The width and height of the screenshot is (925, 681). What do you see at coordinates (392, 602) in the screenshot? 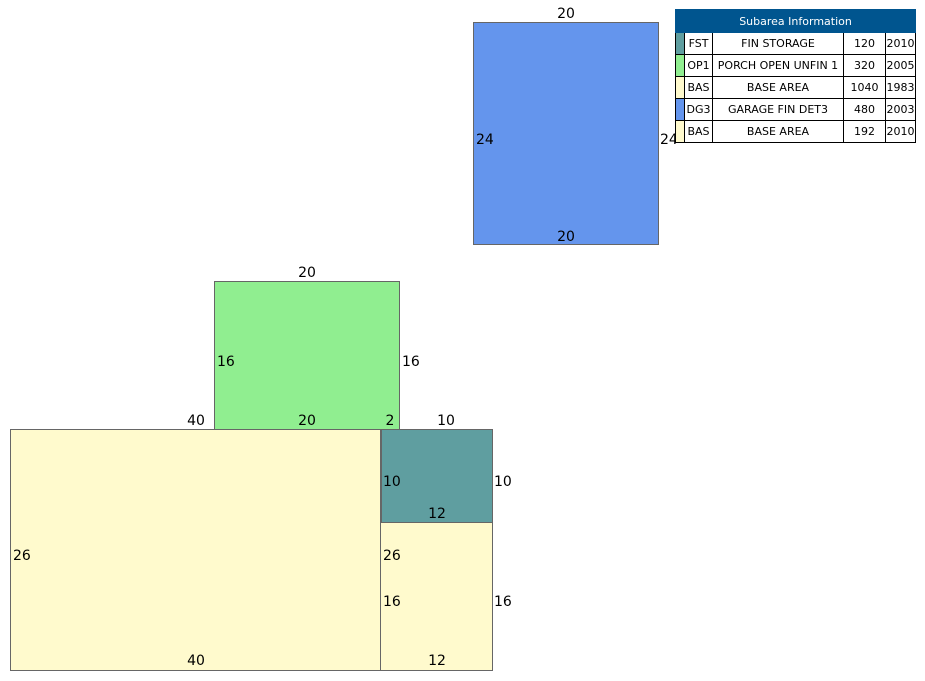
I see `base-addition-left-dimension: 16` at bounding box center [392, 602].